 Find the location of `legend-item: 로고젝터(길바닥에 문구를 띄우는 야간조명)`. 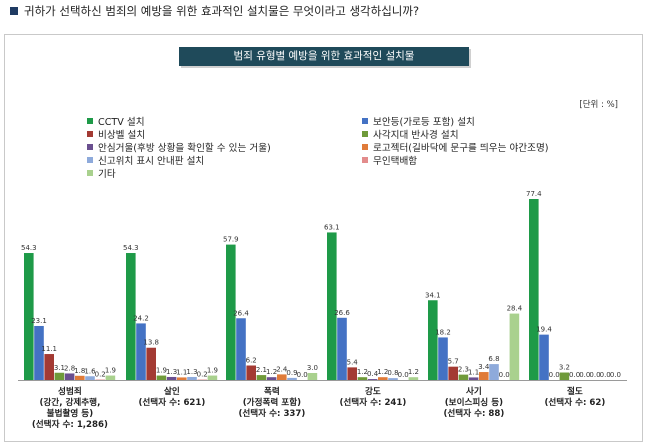

legend-item: 로고젝터(길바닥에 문구를 띄우는 야간조명) is located at coordinates (455, 149).